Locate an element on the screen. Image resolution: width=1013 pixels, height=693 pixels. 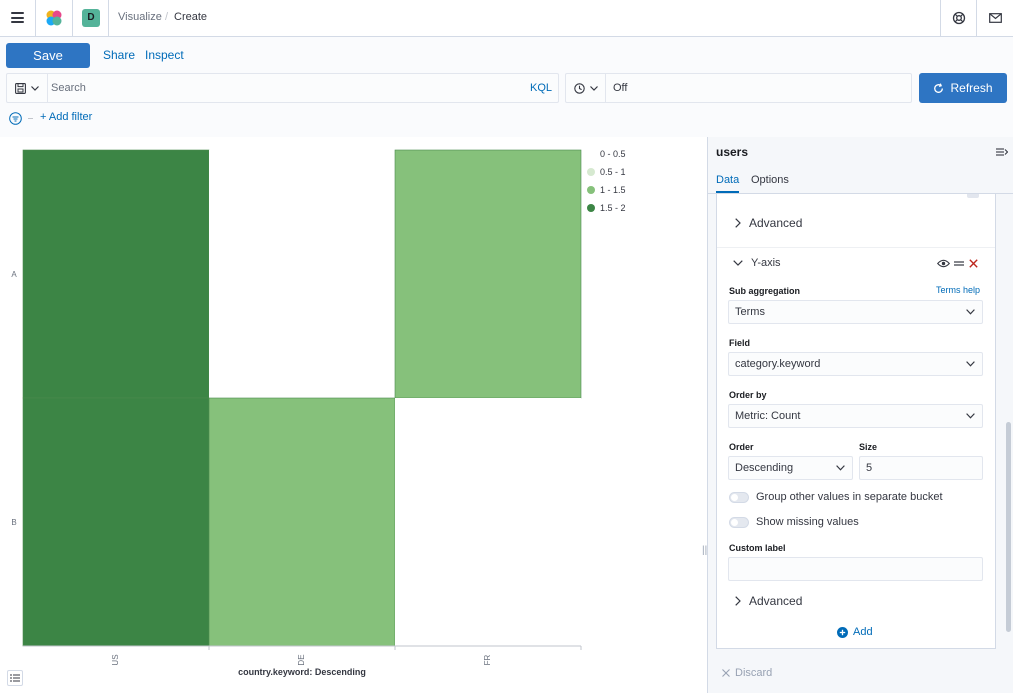
refresh-icon is located at coordinates (939, 87).